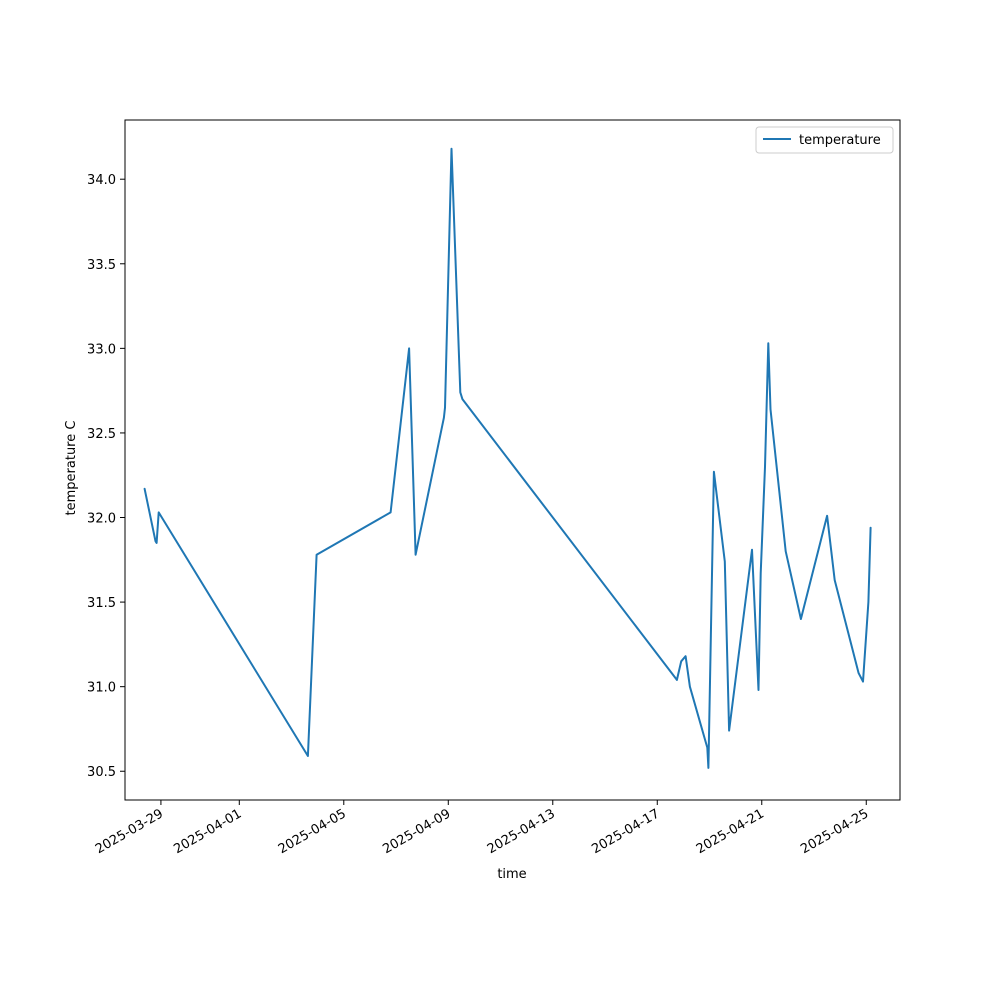 This screenshot has height=1000, width=1000. Describe the element at coordinates (101, 688) in the screenshot. I see `y-tick-label: 31.0` at that location.